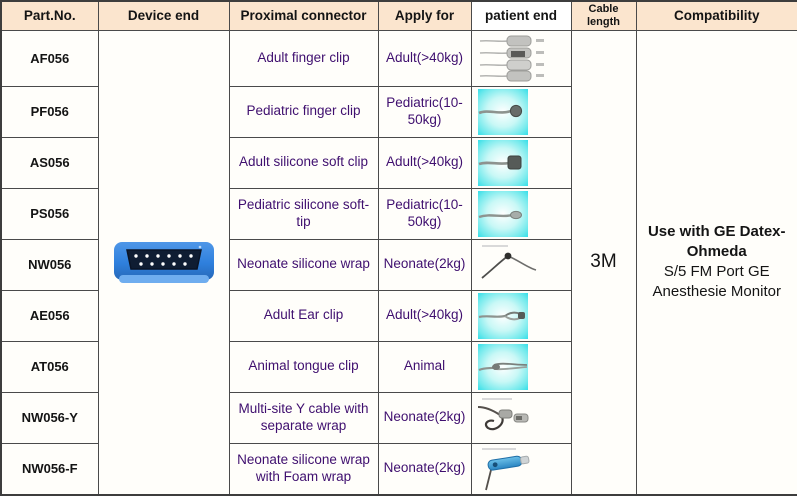 This screenshot has height=496, width=797. I want to click on table-row: AT056 Animal tongue clip Animal, so click(398, 366).